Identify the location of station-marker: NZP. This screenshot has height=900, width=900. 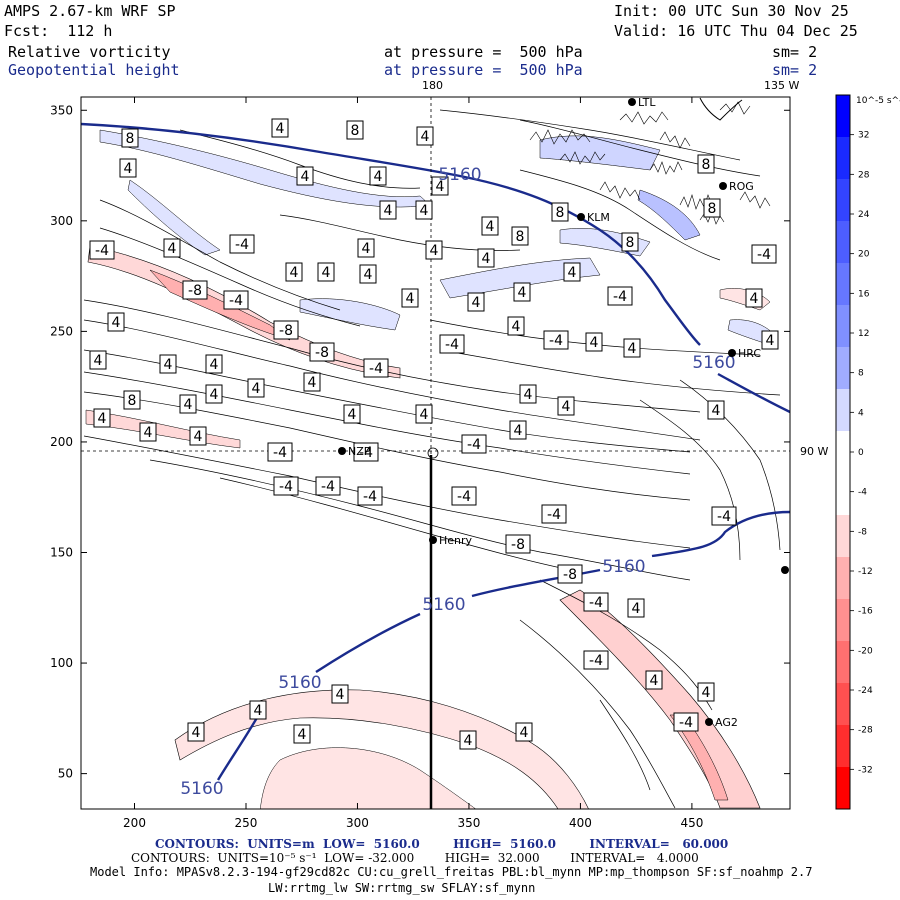
(354, 451).